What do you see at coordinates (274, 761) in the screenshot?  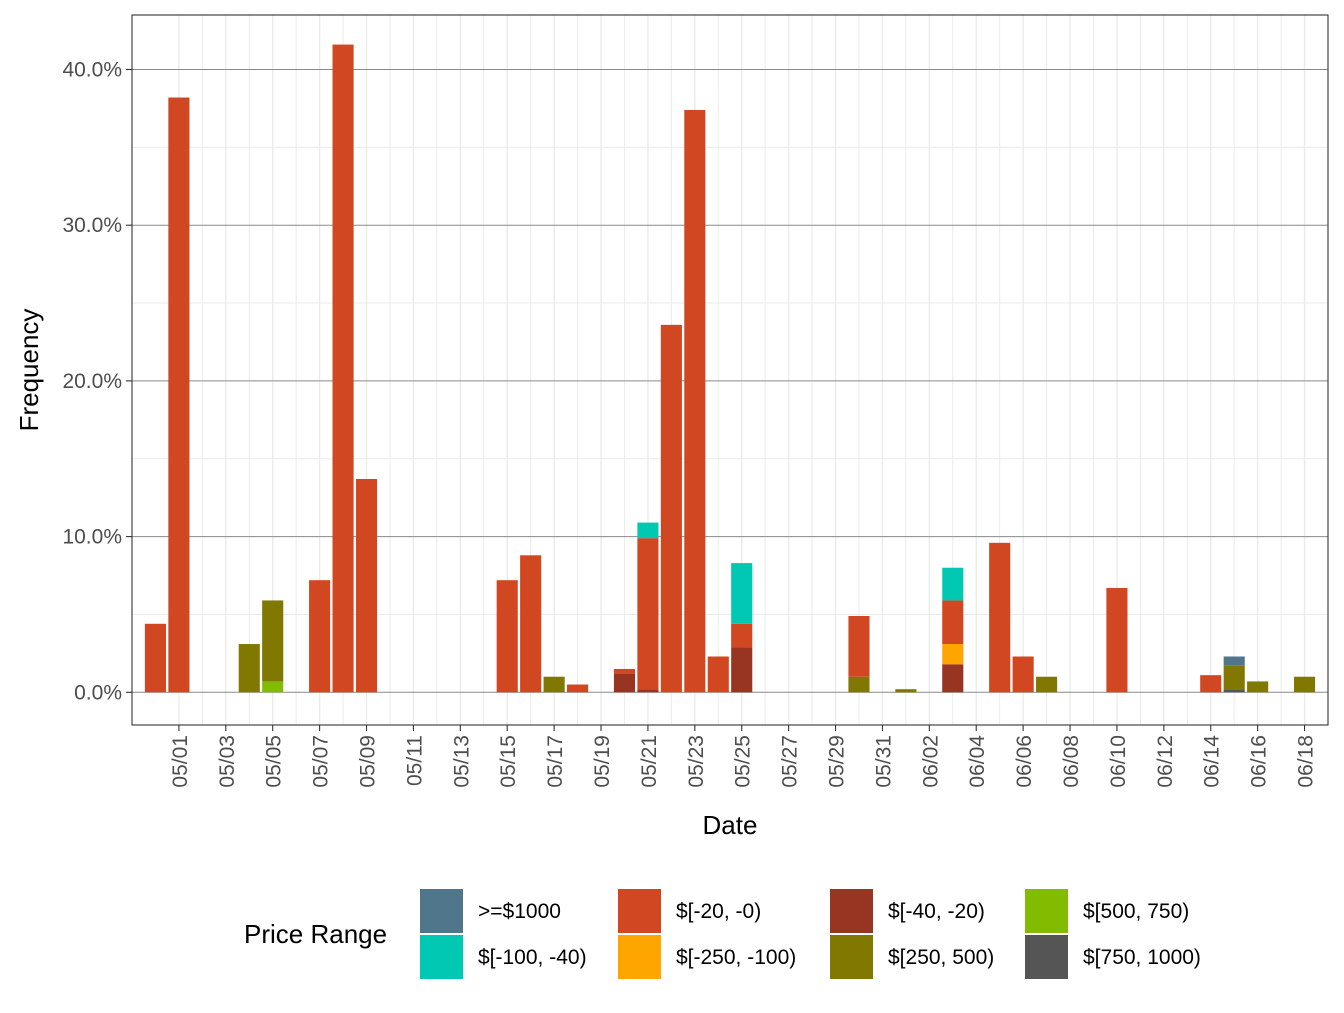 I see `x-tick-label: 05/05` at bounding box center [274, 761].